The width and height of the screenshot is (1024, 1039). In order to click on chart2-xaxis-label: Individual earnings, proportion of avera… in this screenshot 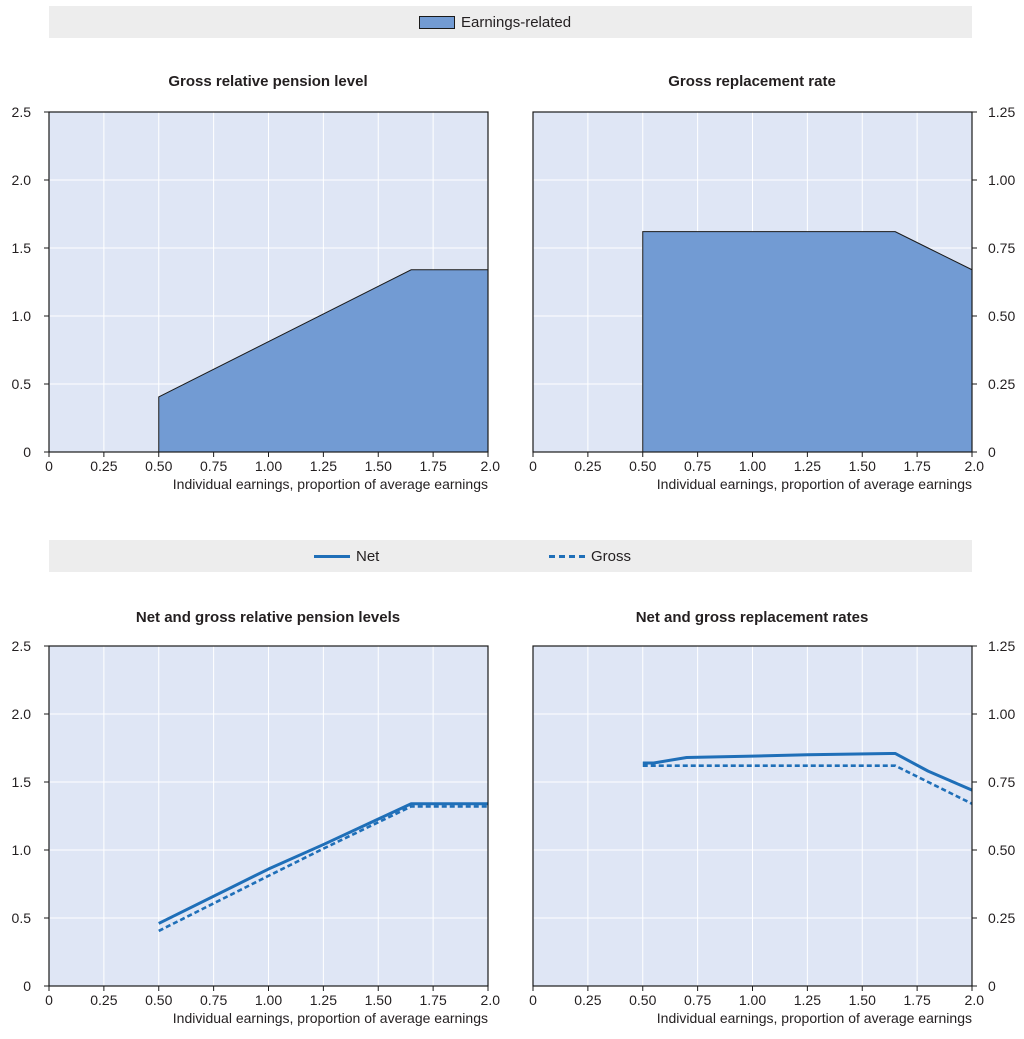, I will do `click(330, 1018)`.